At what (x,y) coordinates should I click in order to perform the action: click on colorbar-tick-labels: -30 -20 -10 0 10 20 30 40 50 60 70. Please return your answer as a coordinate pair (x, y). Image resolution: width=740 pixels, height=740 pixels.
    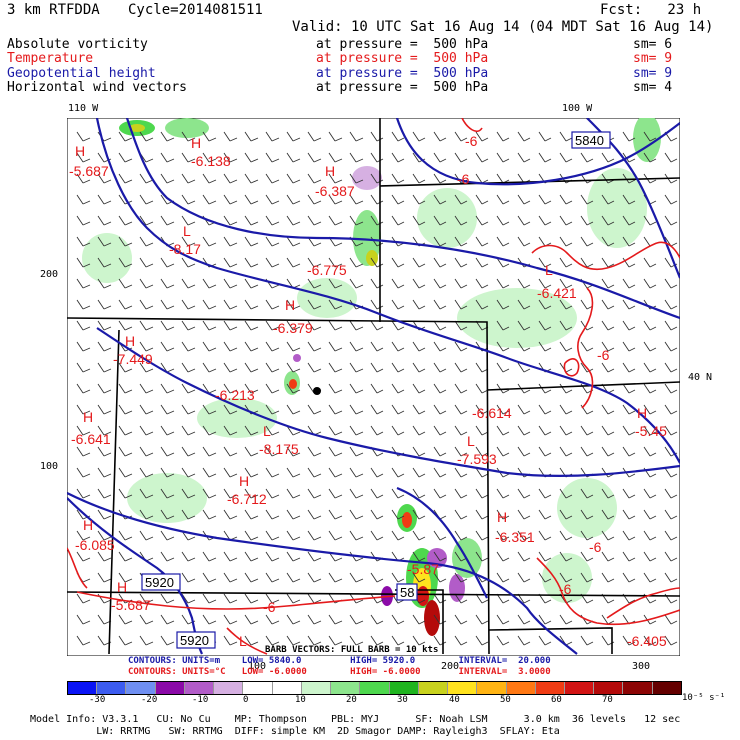
    Looking at the image, I should click on (373, 701).